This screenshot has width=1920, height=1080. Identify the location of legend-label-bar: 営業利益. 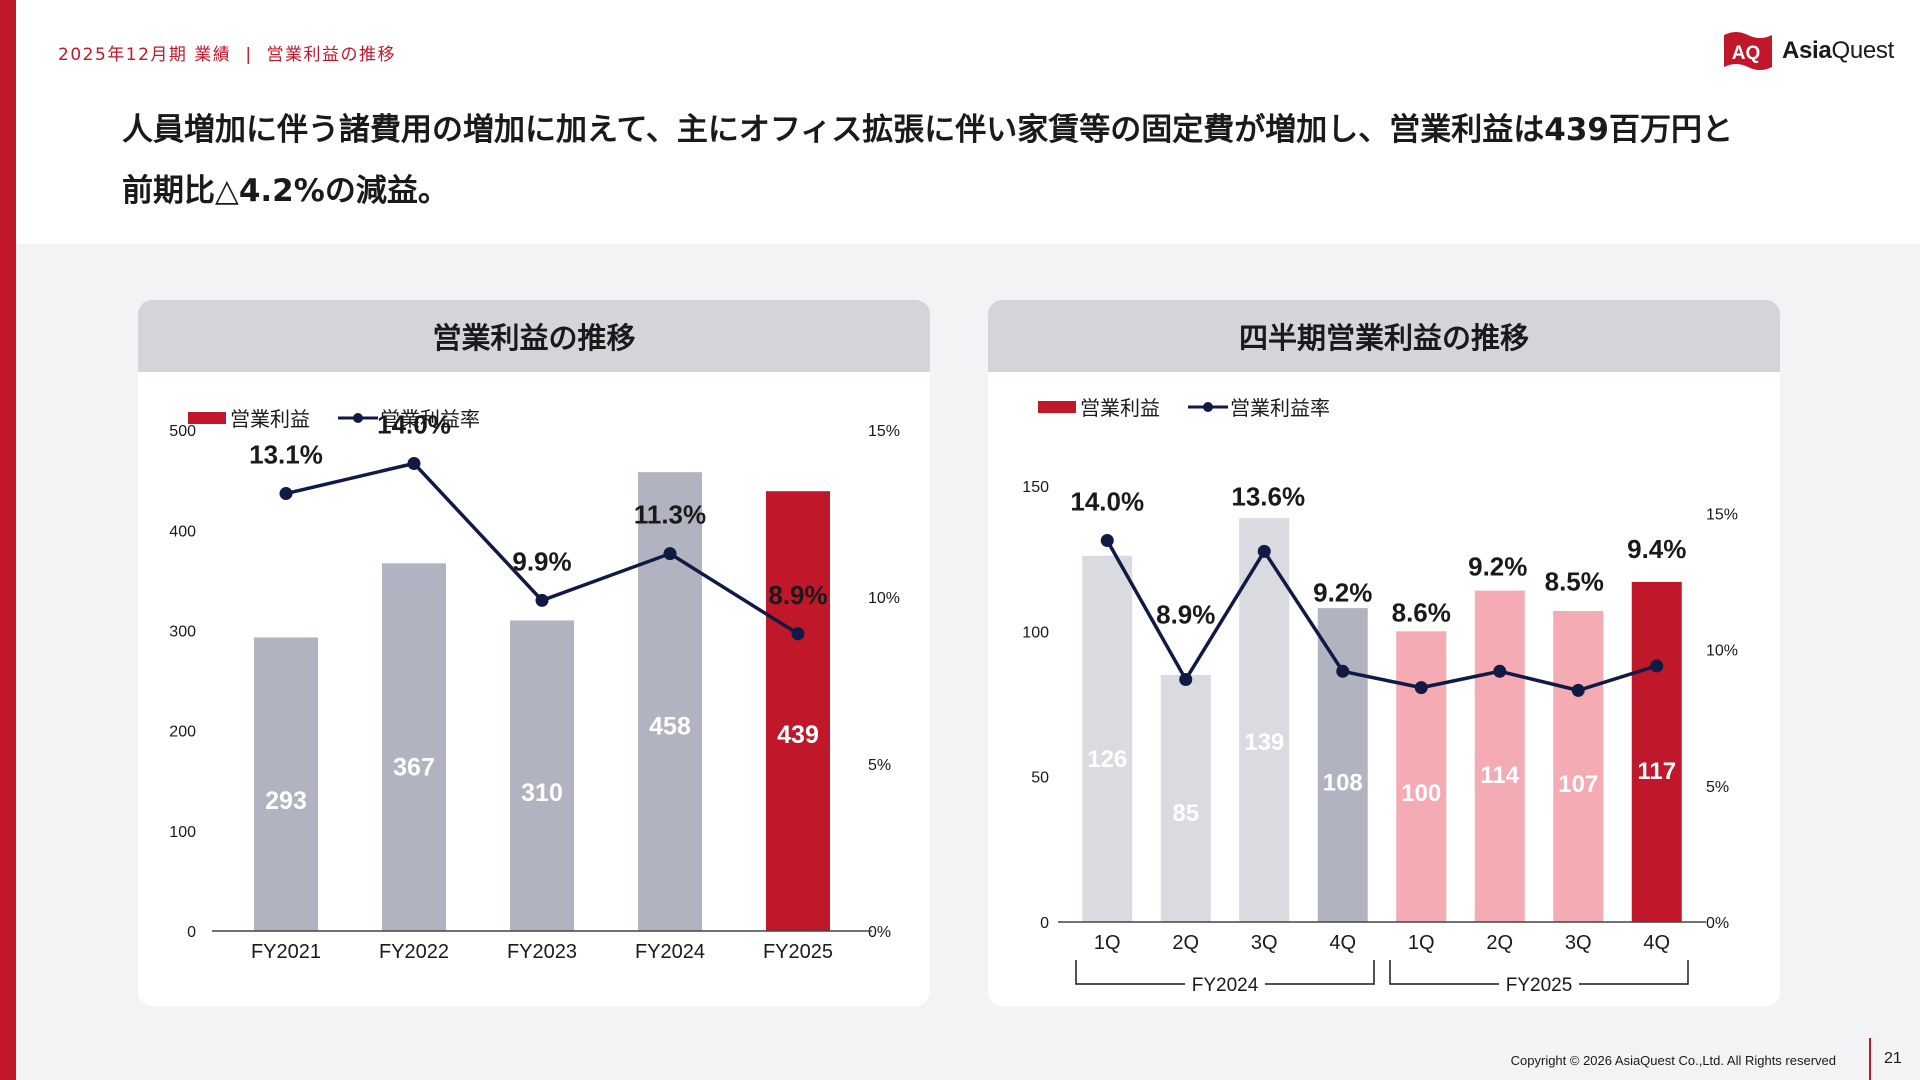
(1120, 408).